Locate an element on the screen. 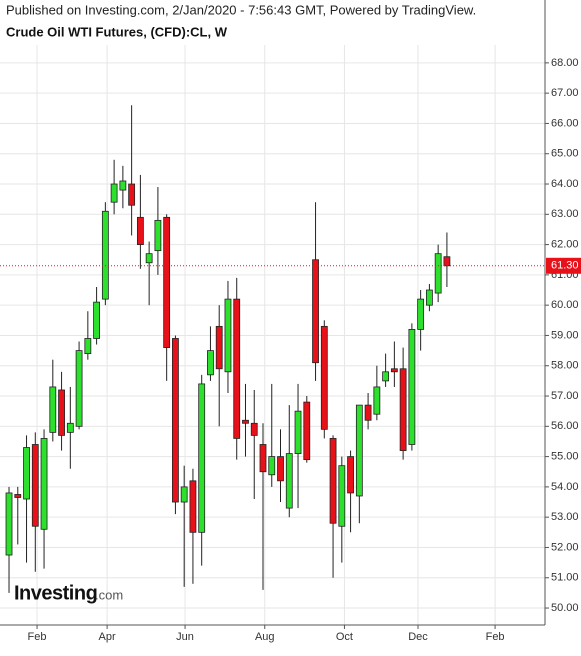  y-tick-label: 67.00 is located at coordinates (565, 93).